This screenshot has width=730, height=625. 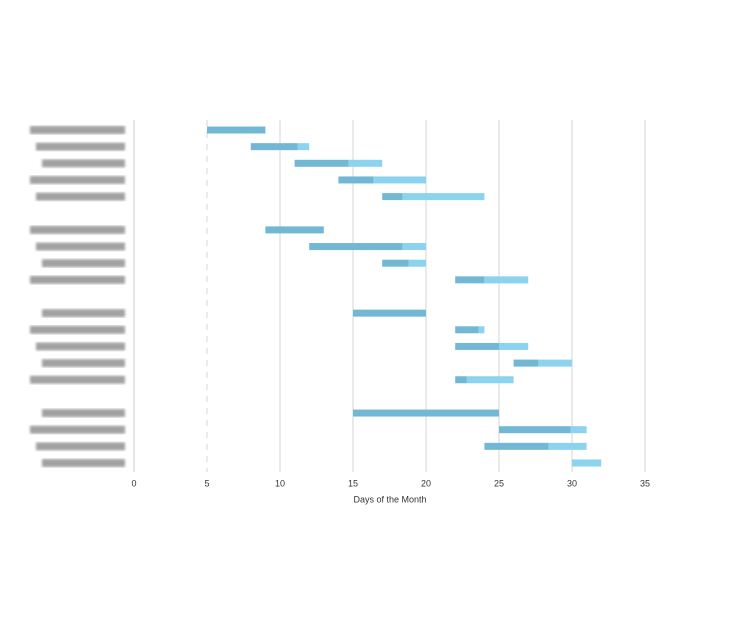 I want to click on x-tick-label: 15, so click(x=353, y=483).